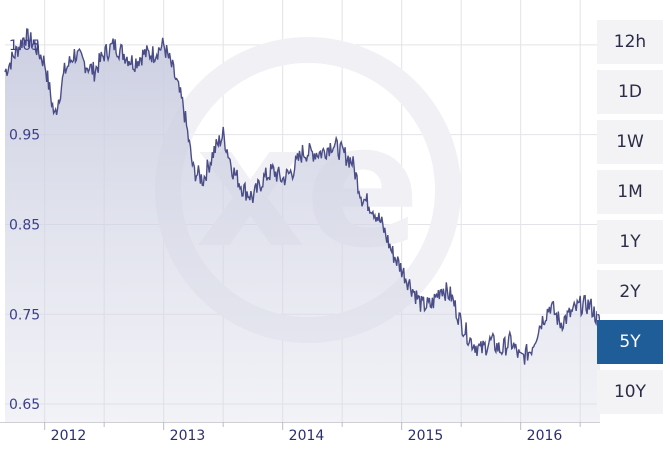  I want to click on y-tick-label: 0.95, so click(24, 136).